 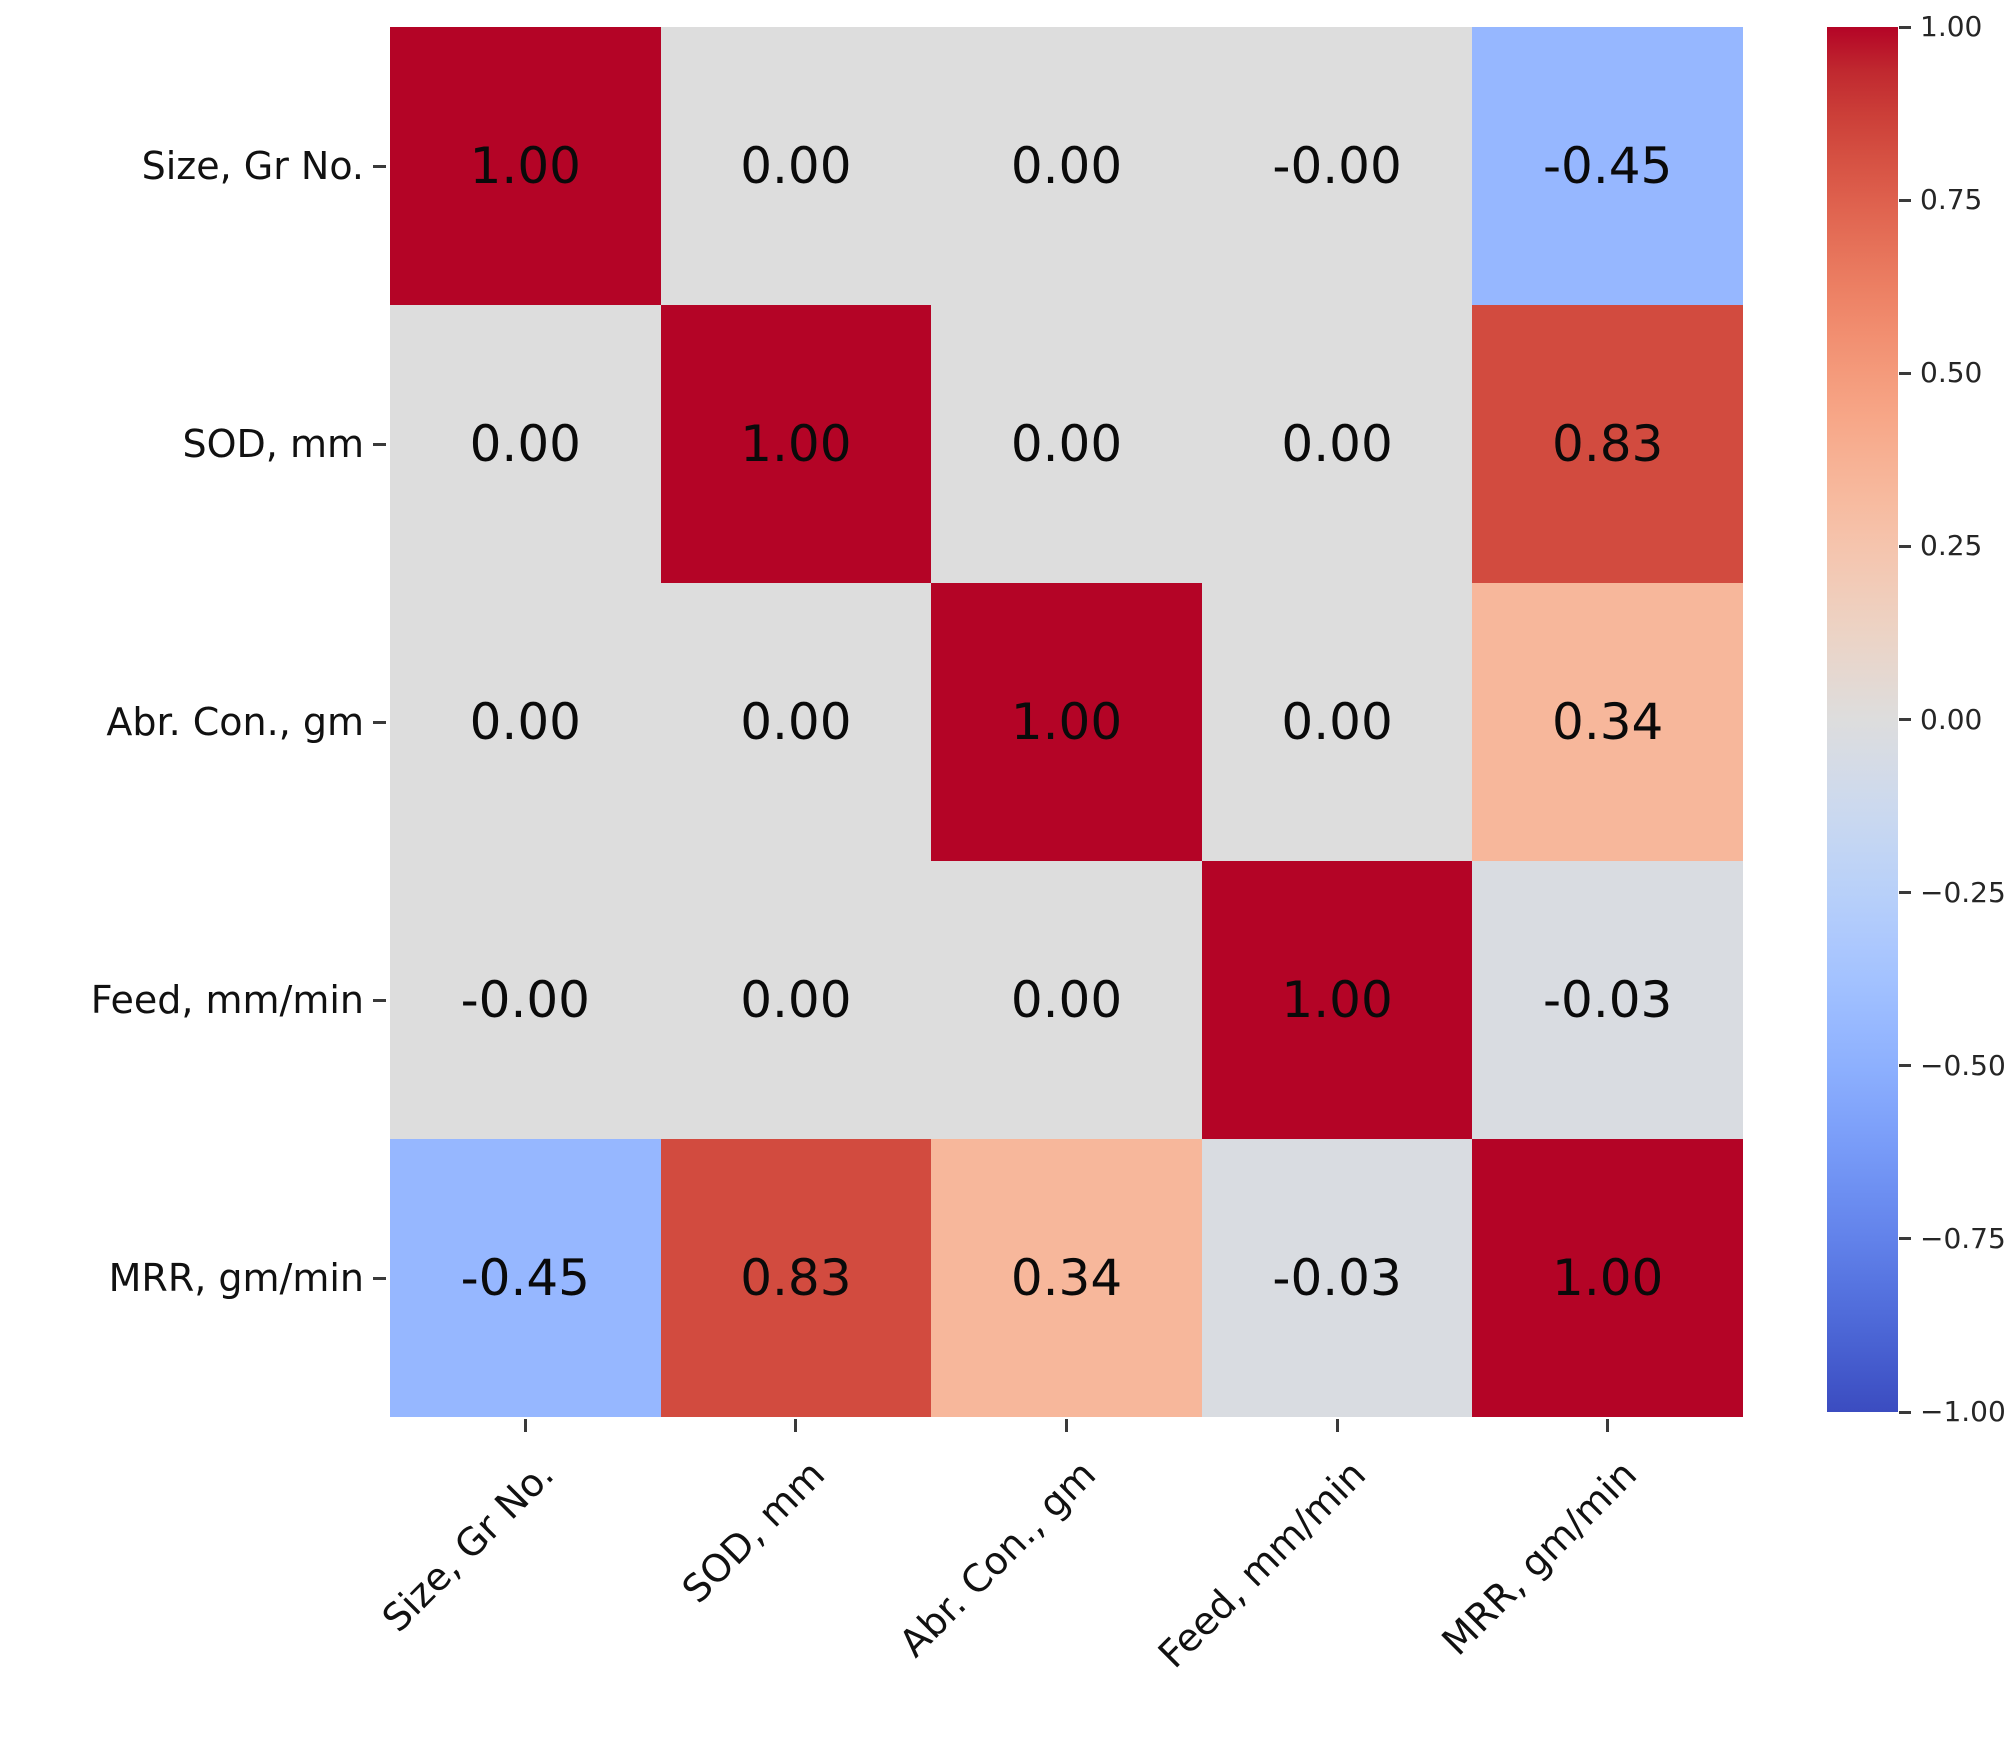 What do you see at coordinates (1963, 1411) in the screenshot?
I see `colorbar-tick-label: −1.00` at bounding box center [1963, 1411].